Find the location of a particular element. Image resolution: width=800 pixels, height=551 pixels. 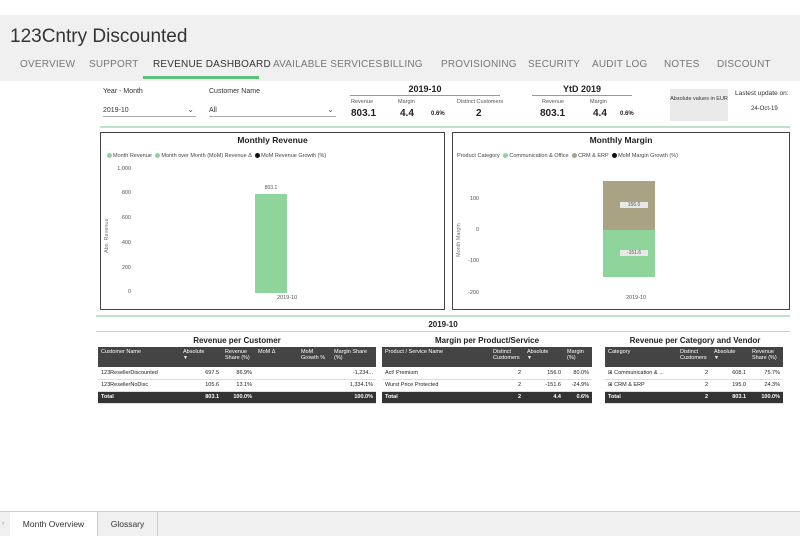

y-tick: 200 is located at coordinates (126, 268).